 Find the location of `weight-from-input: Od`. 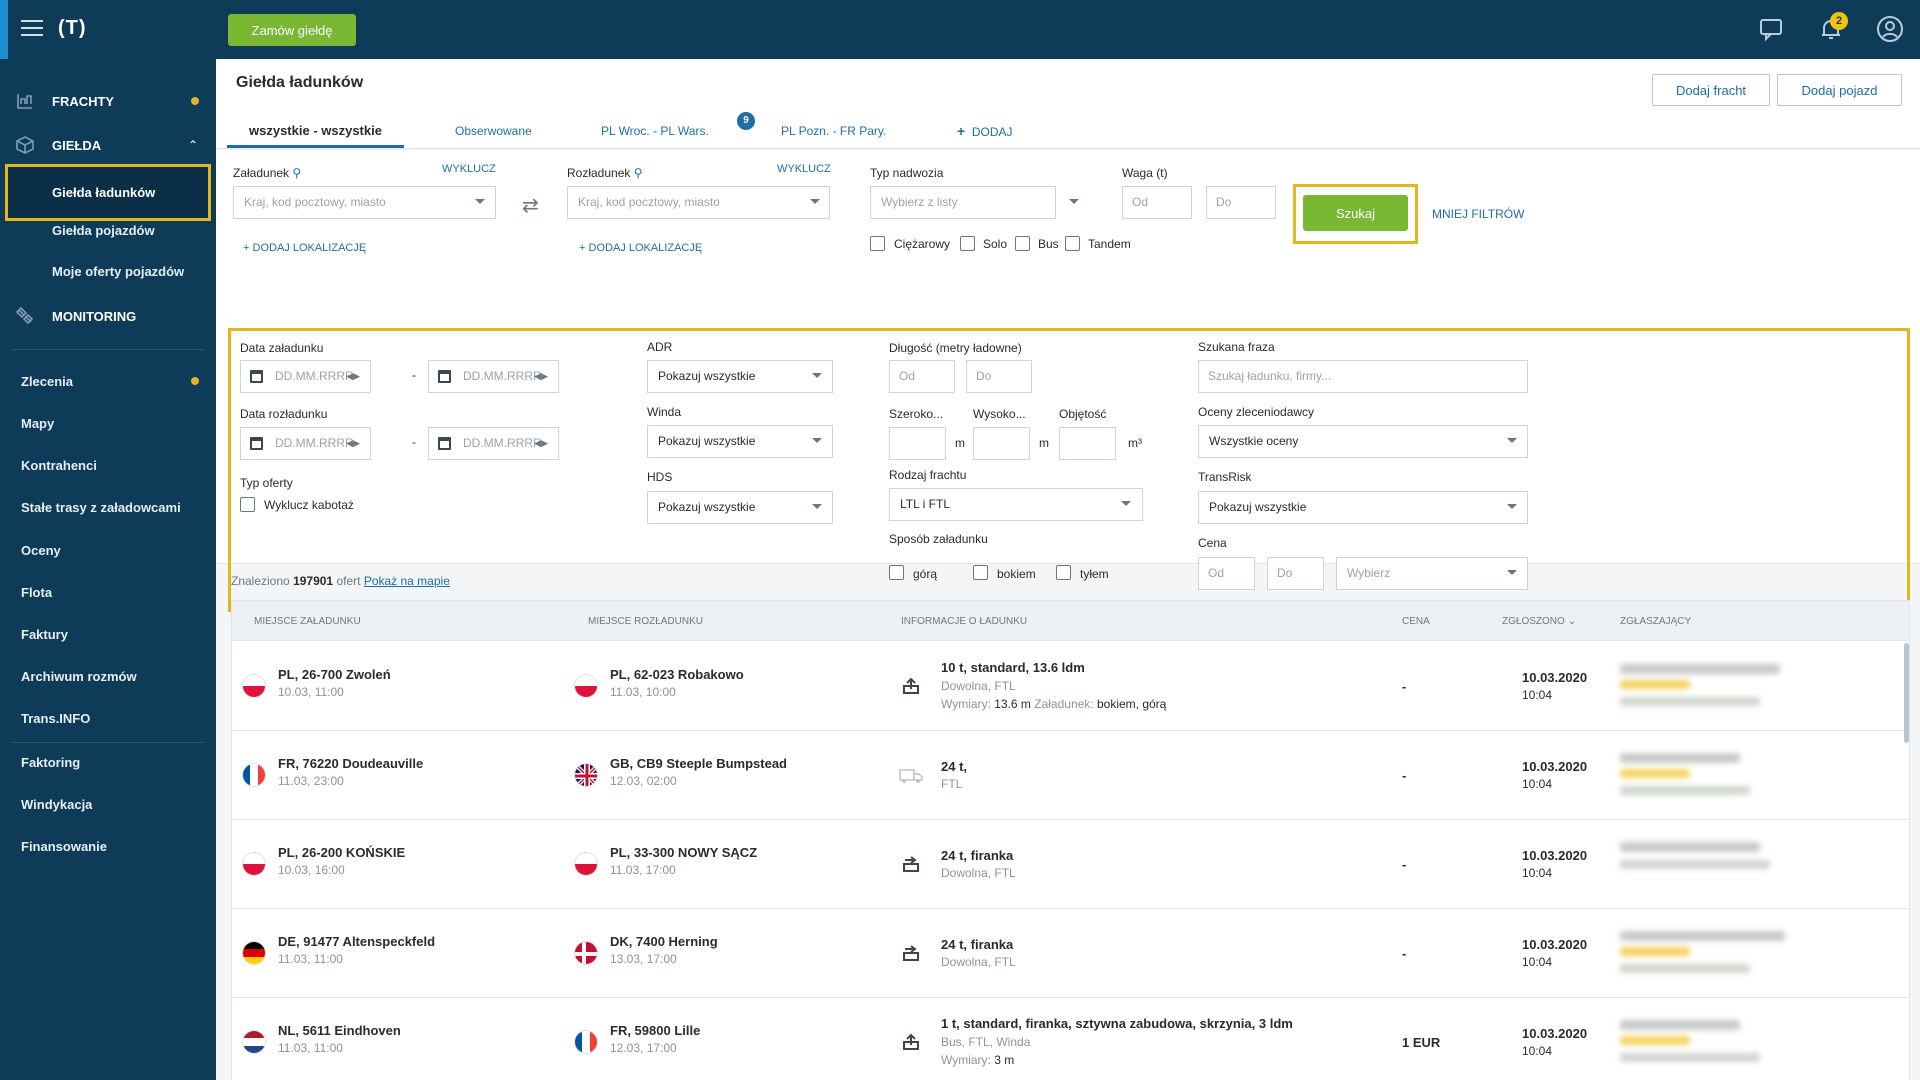

weight-from-input: Od is located at coordinates (1157, 202).